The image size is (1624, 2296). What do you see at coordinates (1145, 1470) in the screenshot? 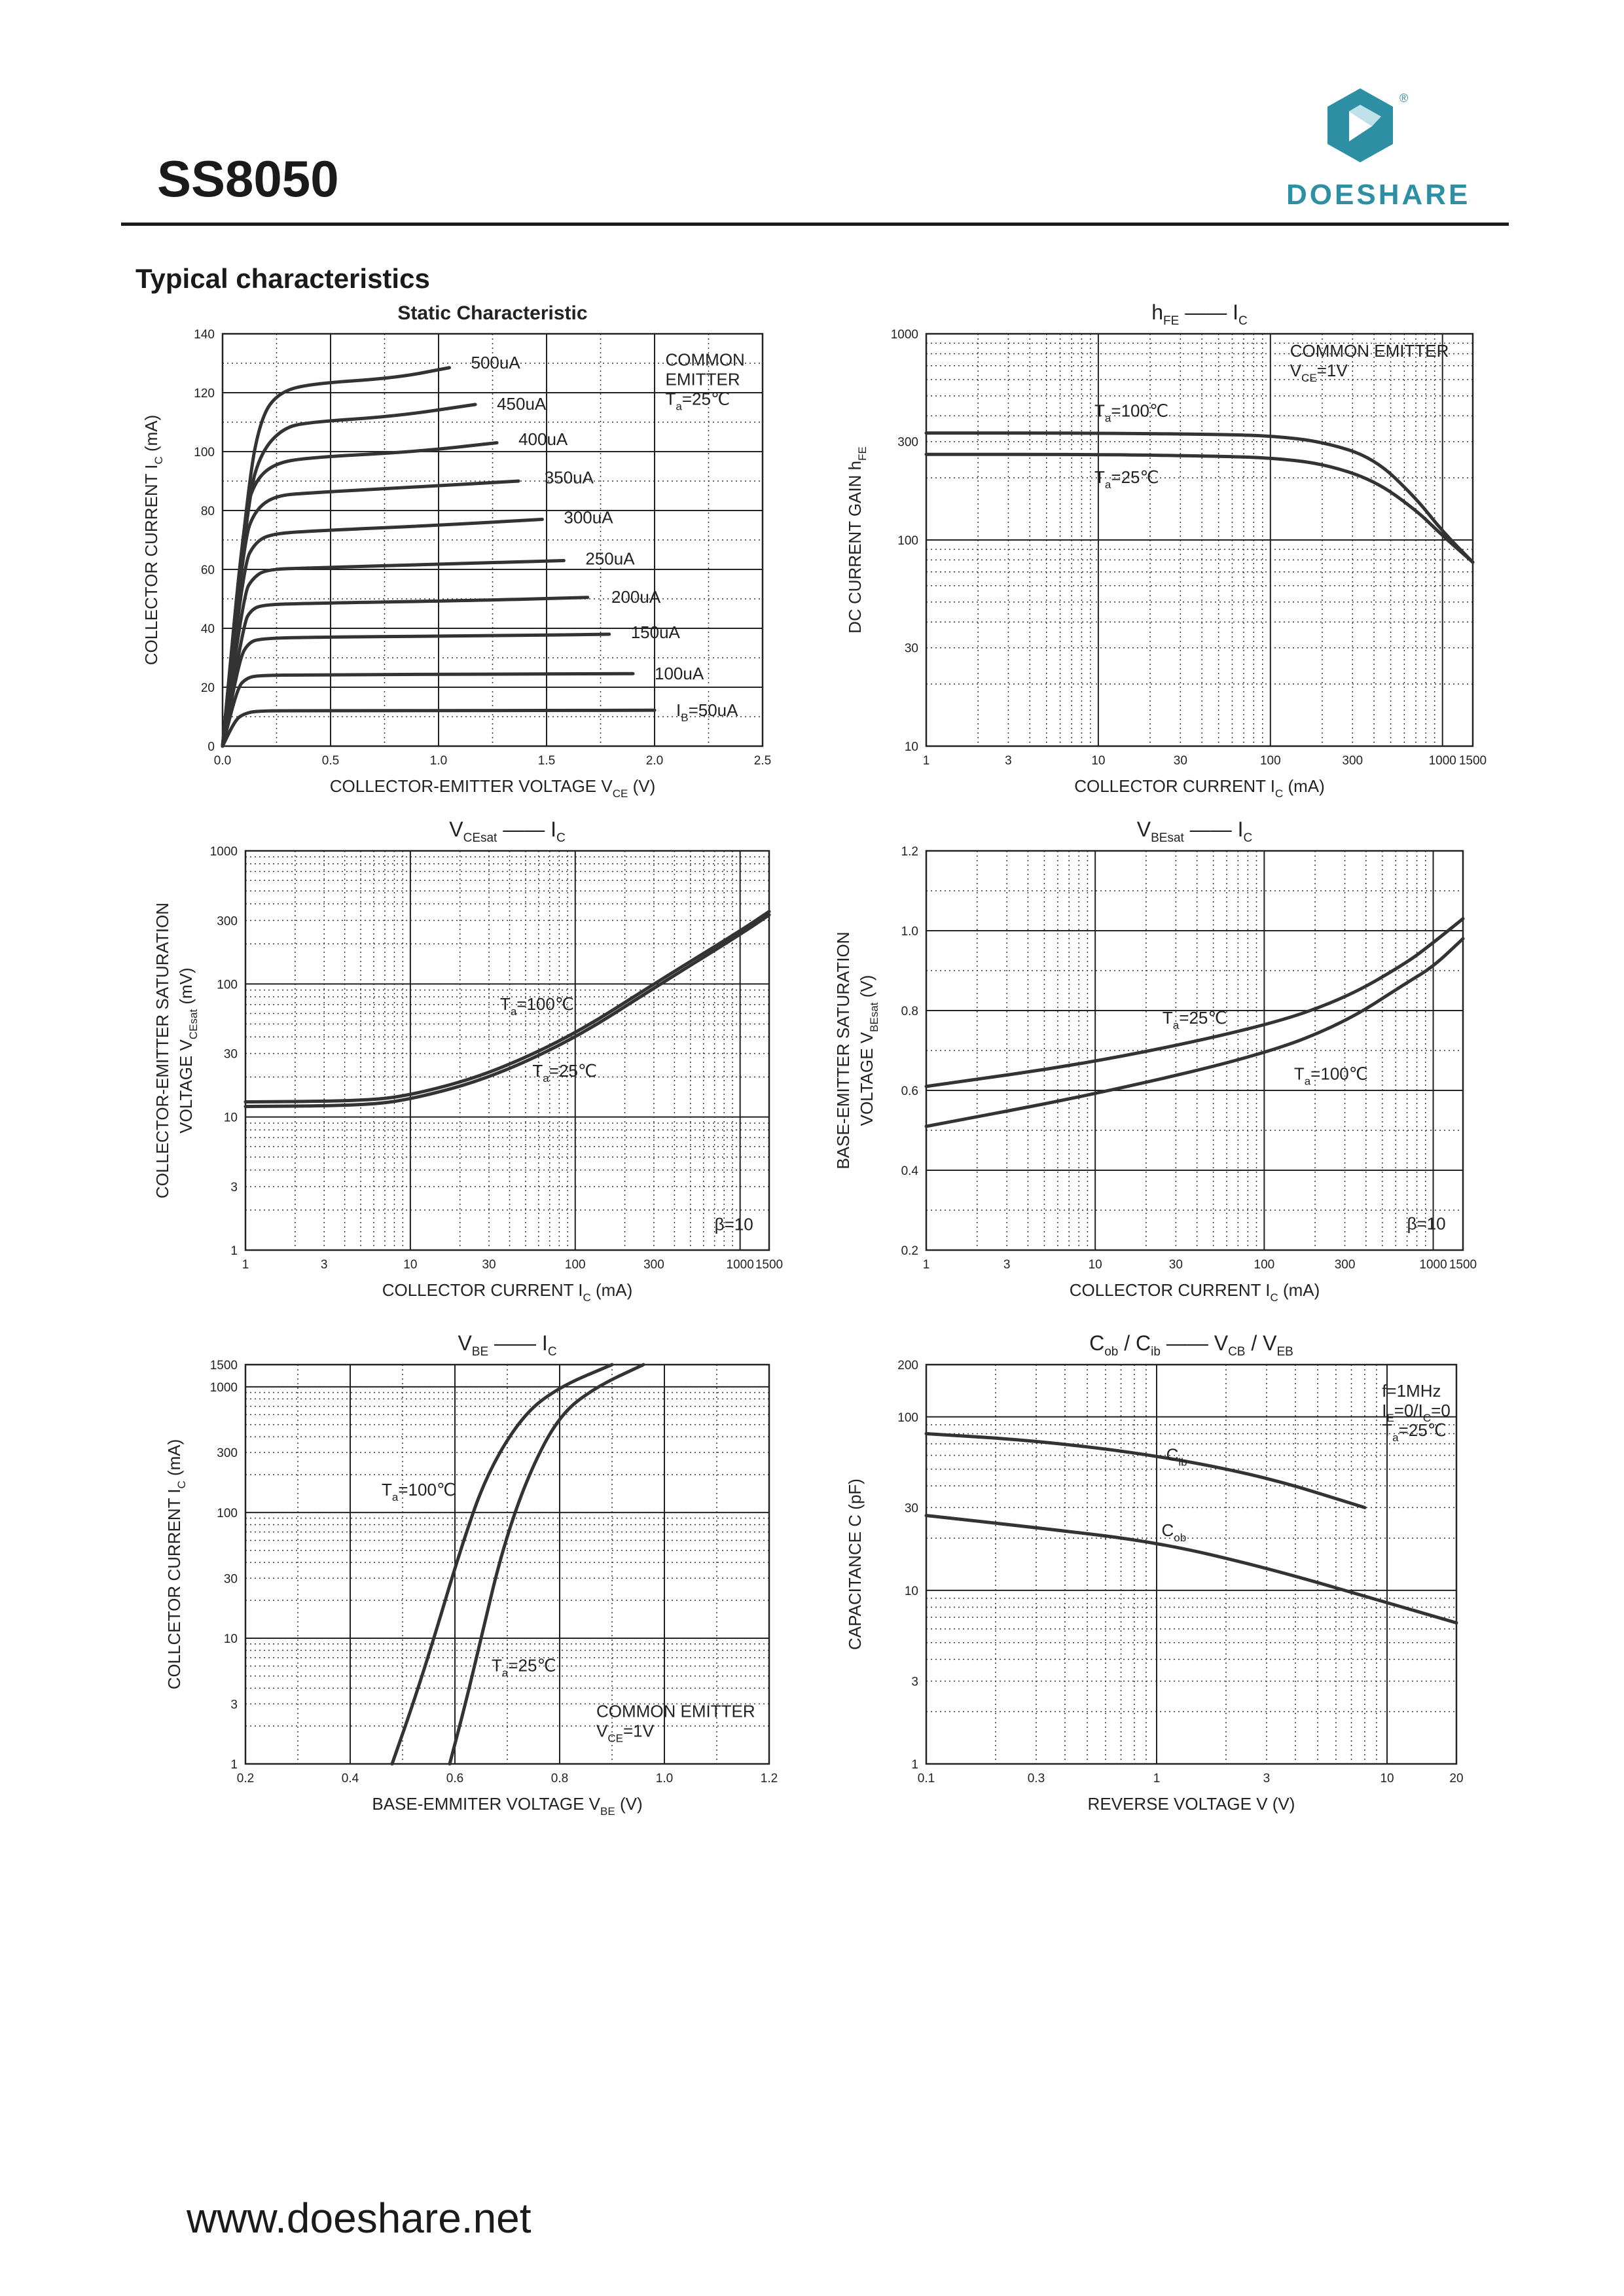
I see `series-line-Cib` at bounding box center [1145, 1470].